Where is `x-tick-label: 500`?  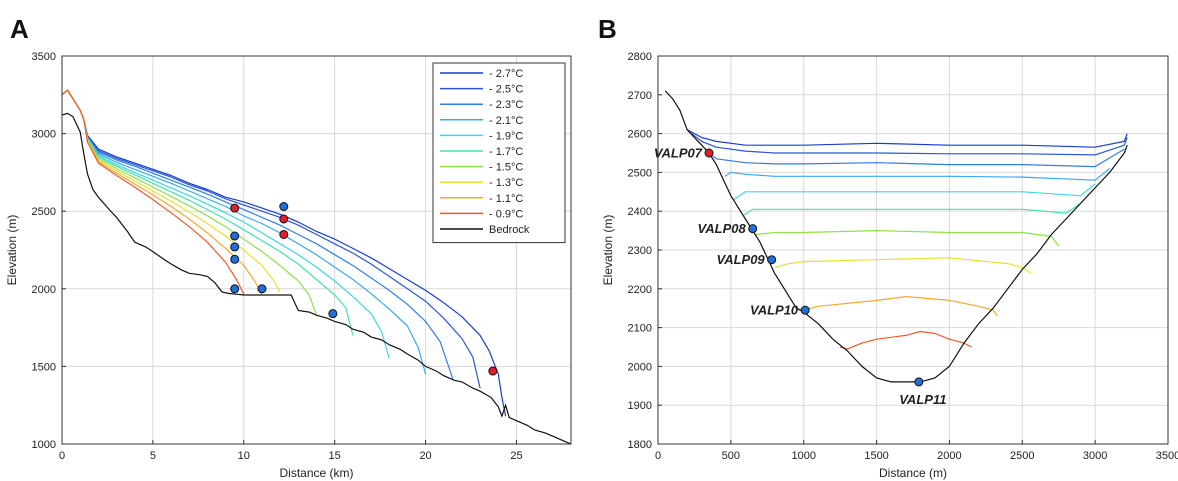 x-tick-label: 500 is located at coordinates (731, 456).